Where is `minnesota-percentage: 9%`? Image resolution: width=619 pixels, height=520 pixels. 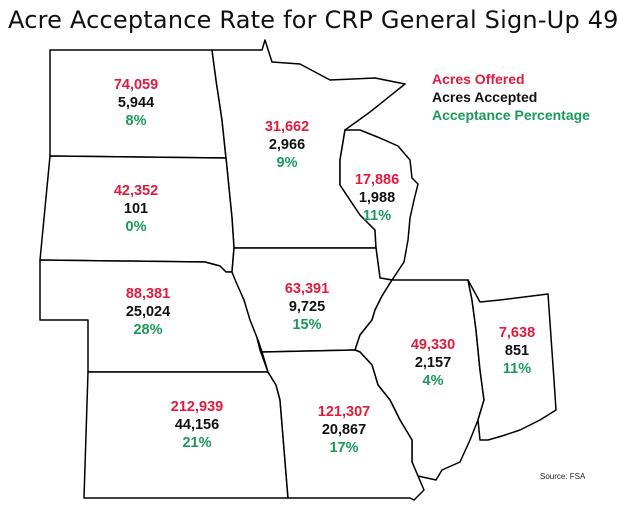
minnesota-percentage: 9% is located at coordinates (287, 163).